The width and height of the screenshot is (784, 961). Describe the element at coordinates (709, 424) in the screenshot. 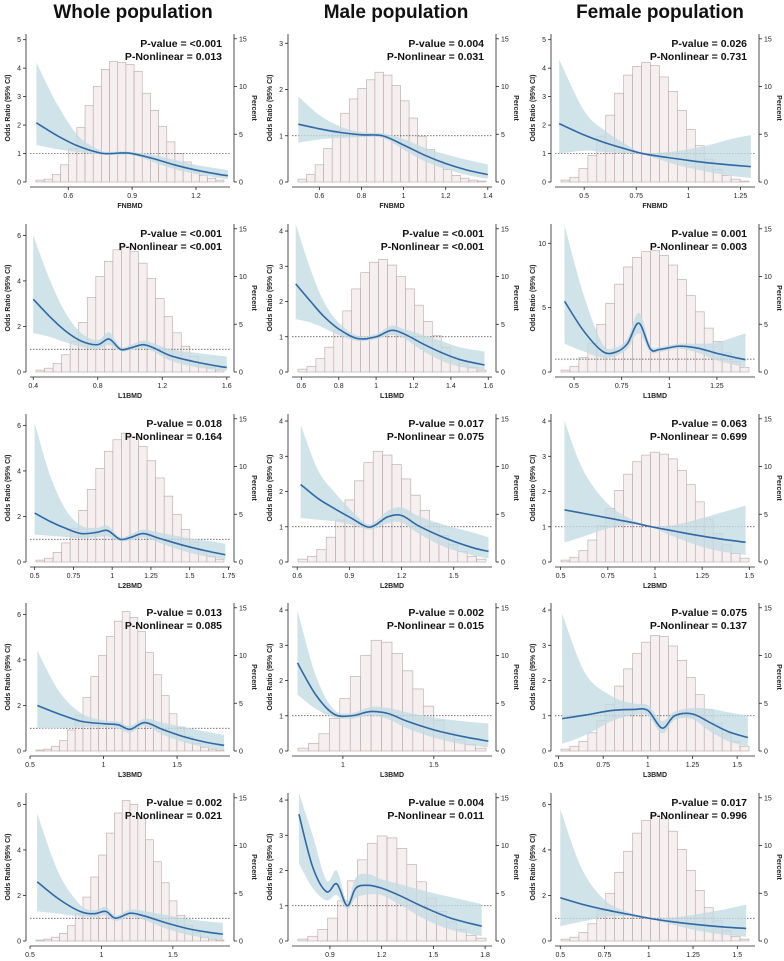

I see `p-value-text: P-value = 0.063` at that location.